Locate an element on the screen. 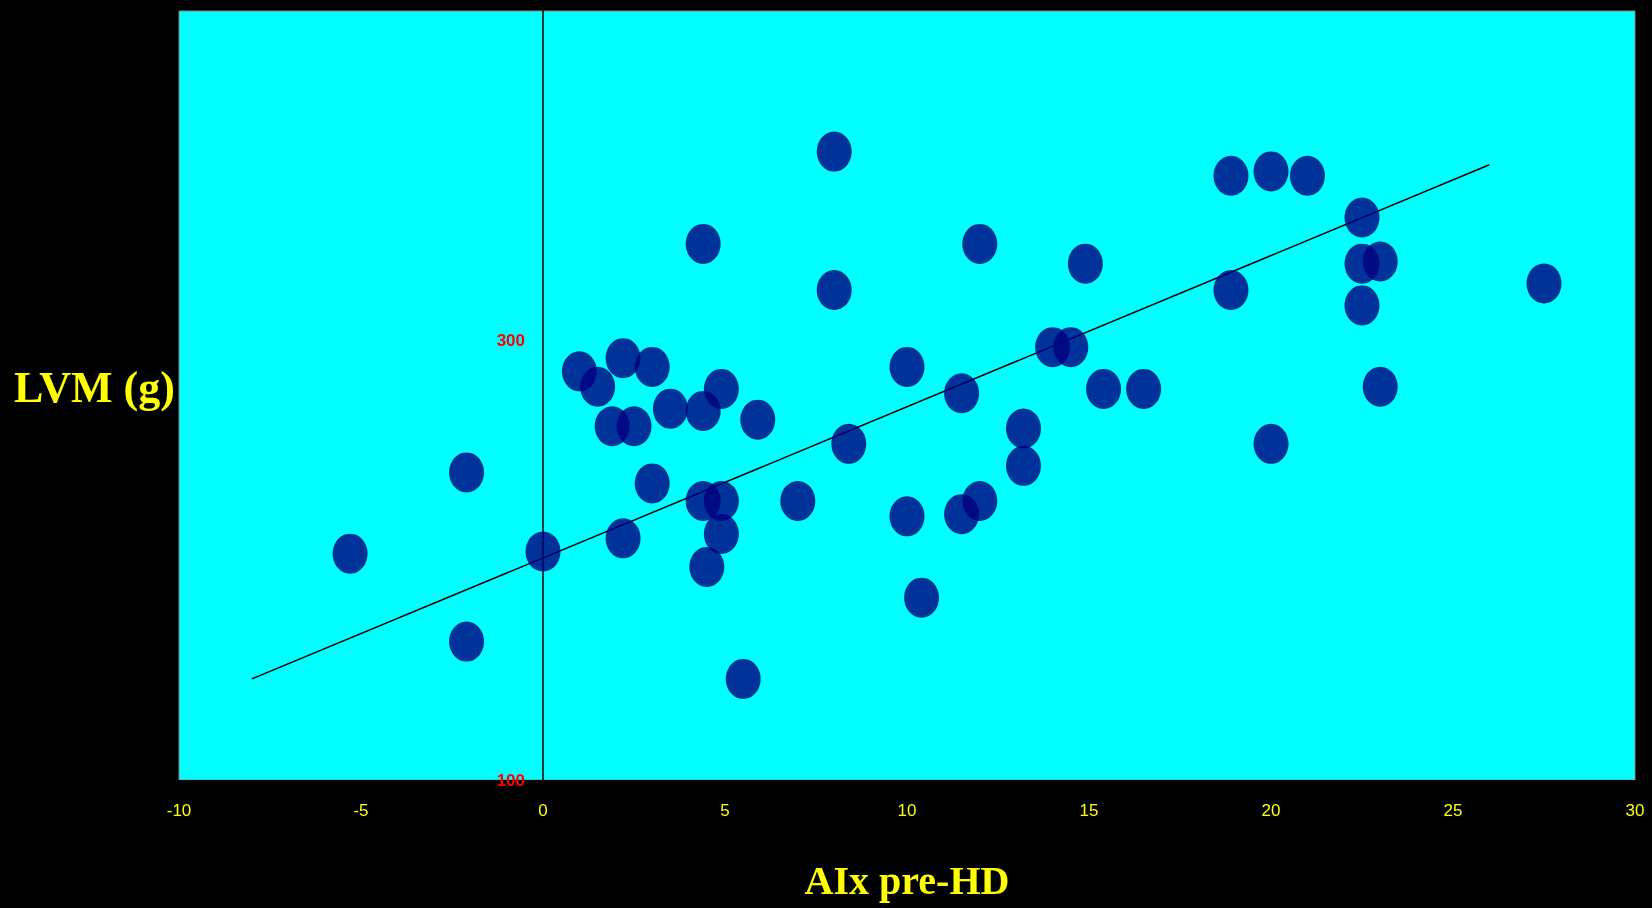  x-tick-label: 15 is located at coordinates (1089, 810).